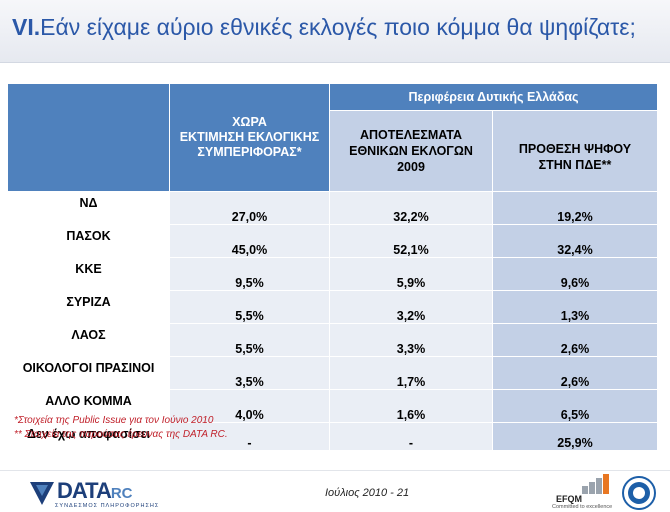 This screenshot has height=512, width=670. Describe the element at coordinates (249, 152) in the screenshot. I see `header-country-line3: ΣΥΜΠΕΡΙΦΟΡΑΣ*` at that location.